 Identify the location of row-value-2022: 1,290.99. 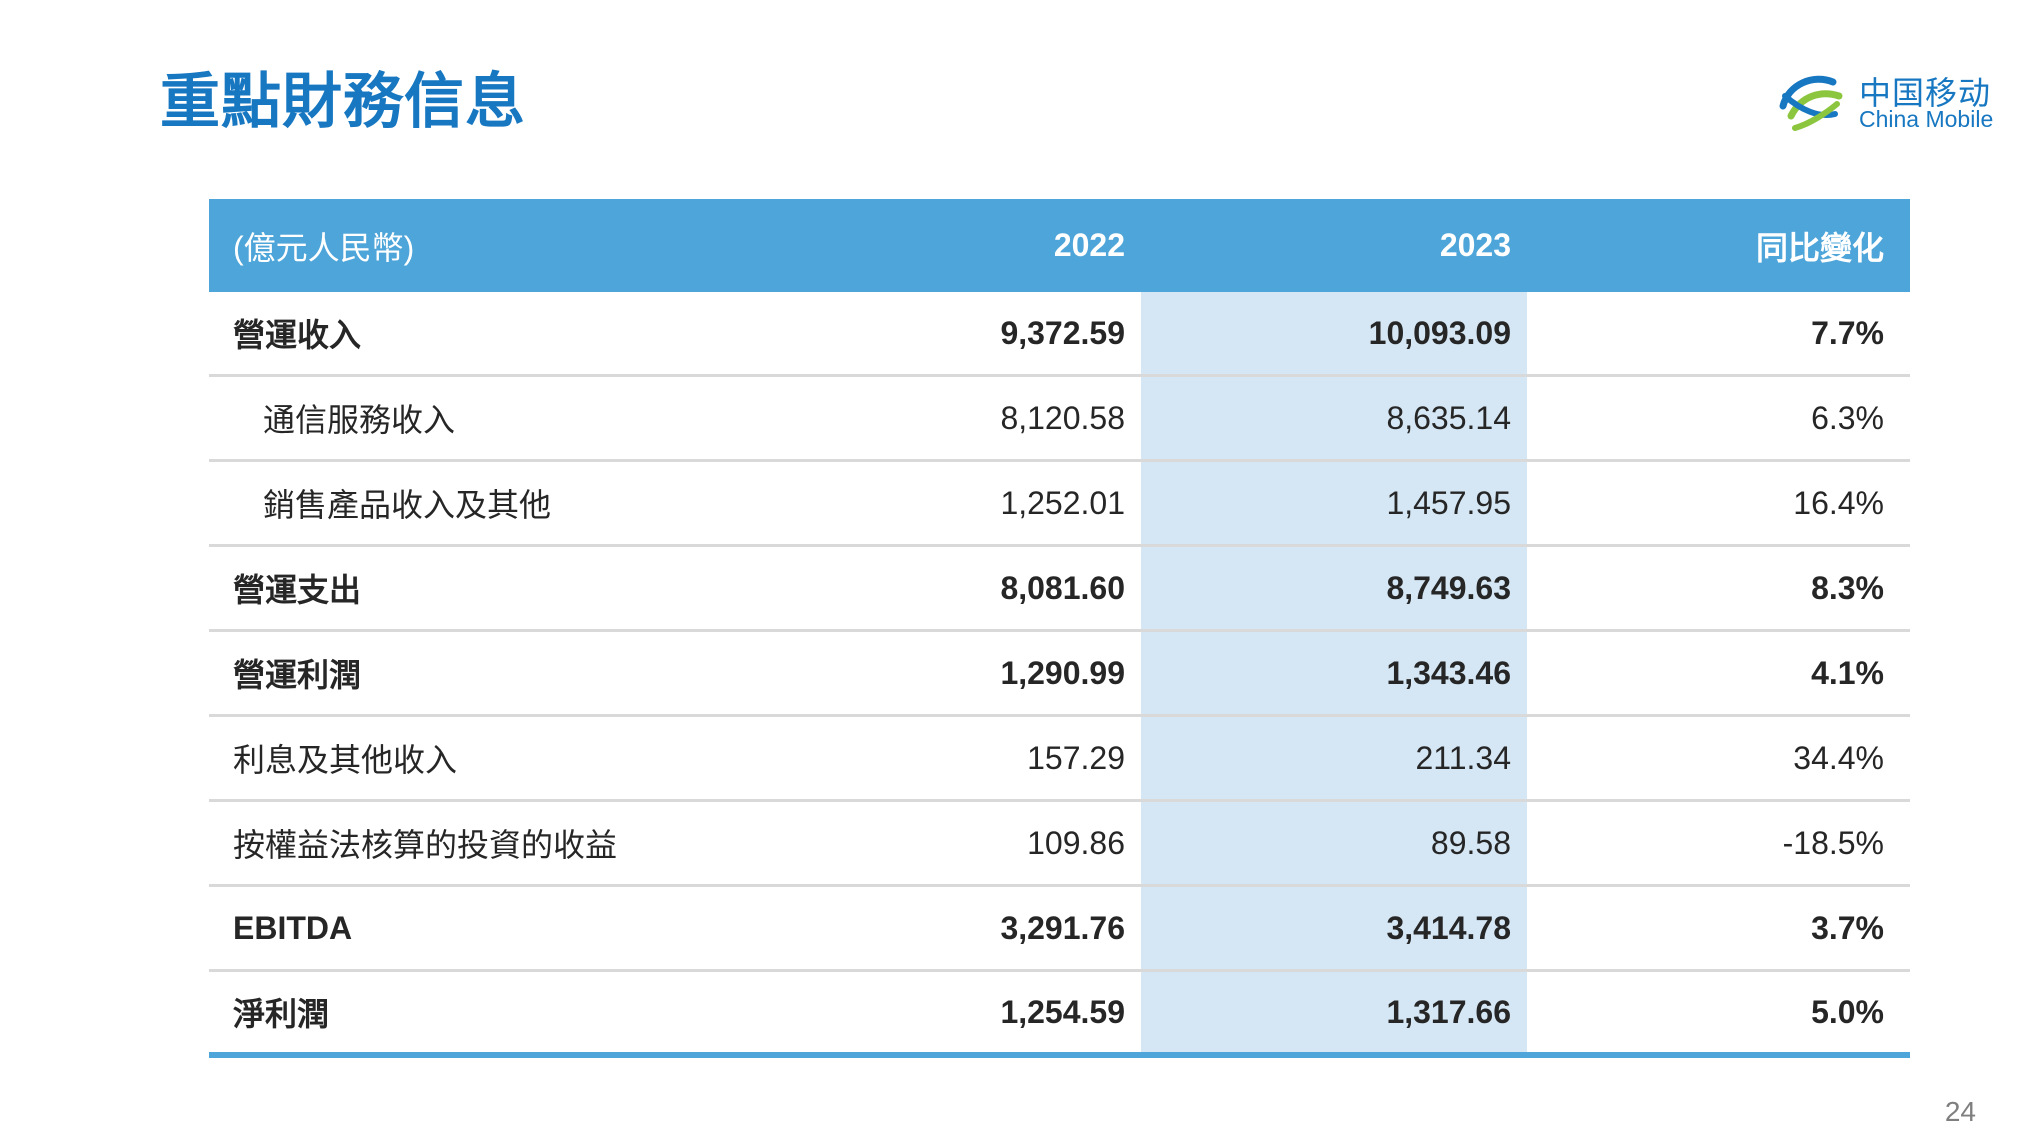
(1062, 672).